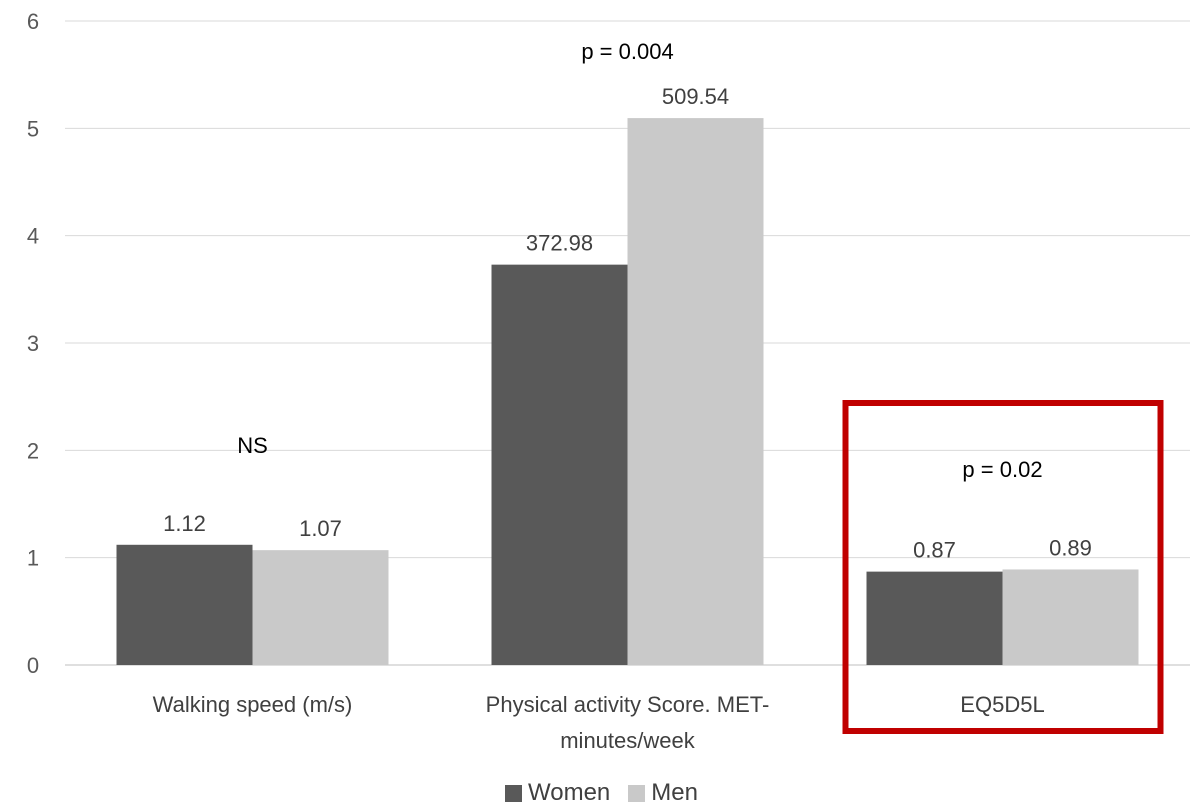 The height and width of the screenshot is (808, 1203). Describe the element at coordinates (1070, 547) in the screenshot. I see `data-label-men-2: 0.89` at that location.